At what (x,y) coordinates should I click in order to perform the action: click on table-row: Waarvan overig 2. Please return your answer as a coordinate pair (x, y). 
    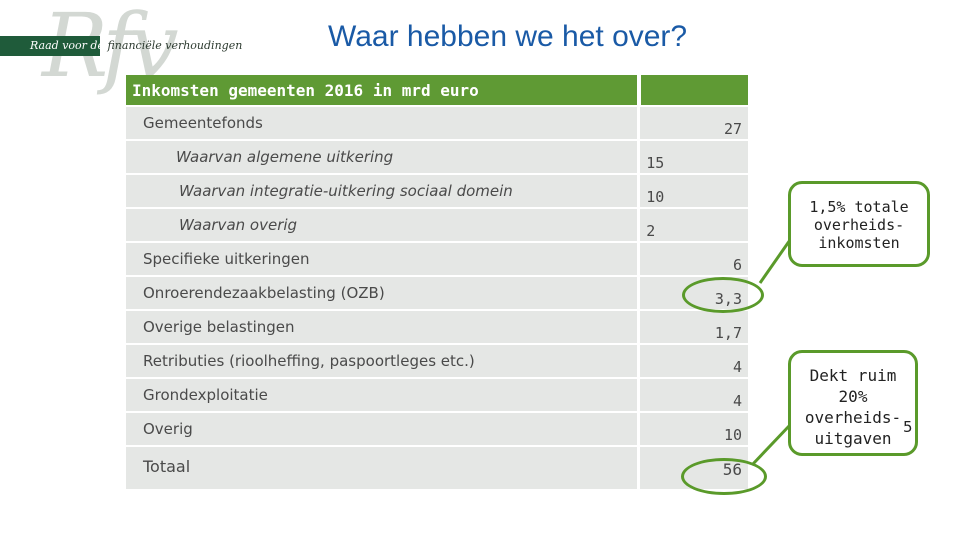
    Looking at the image, I should click on (437, 226).